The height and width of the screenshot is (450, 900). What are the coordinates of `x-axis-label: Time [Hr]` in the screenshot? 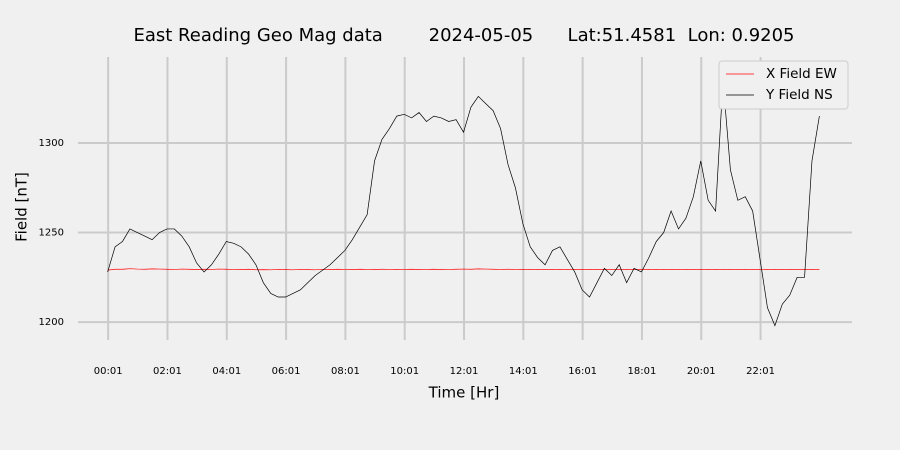 It's located at (464, 393).